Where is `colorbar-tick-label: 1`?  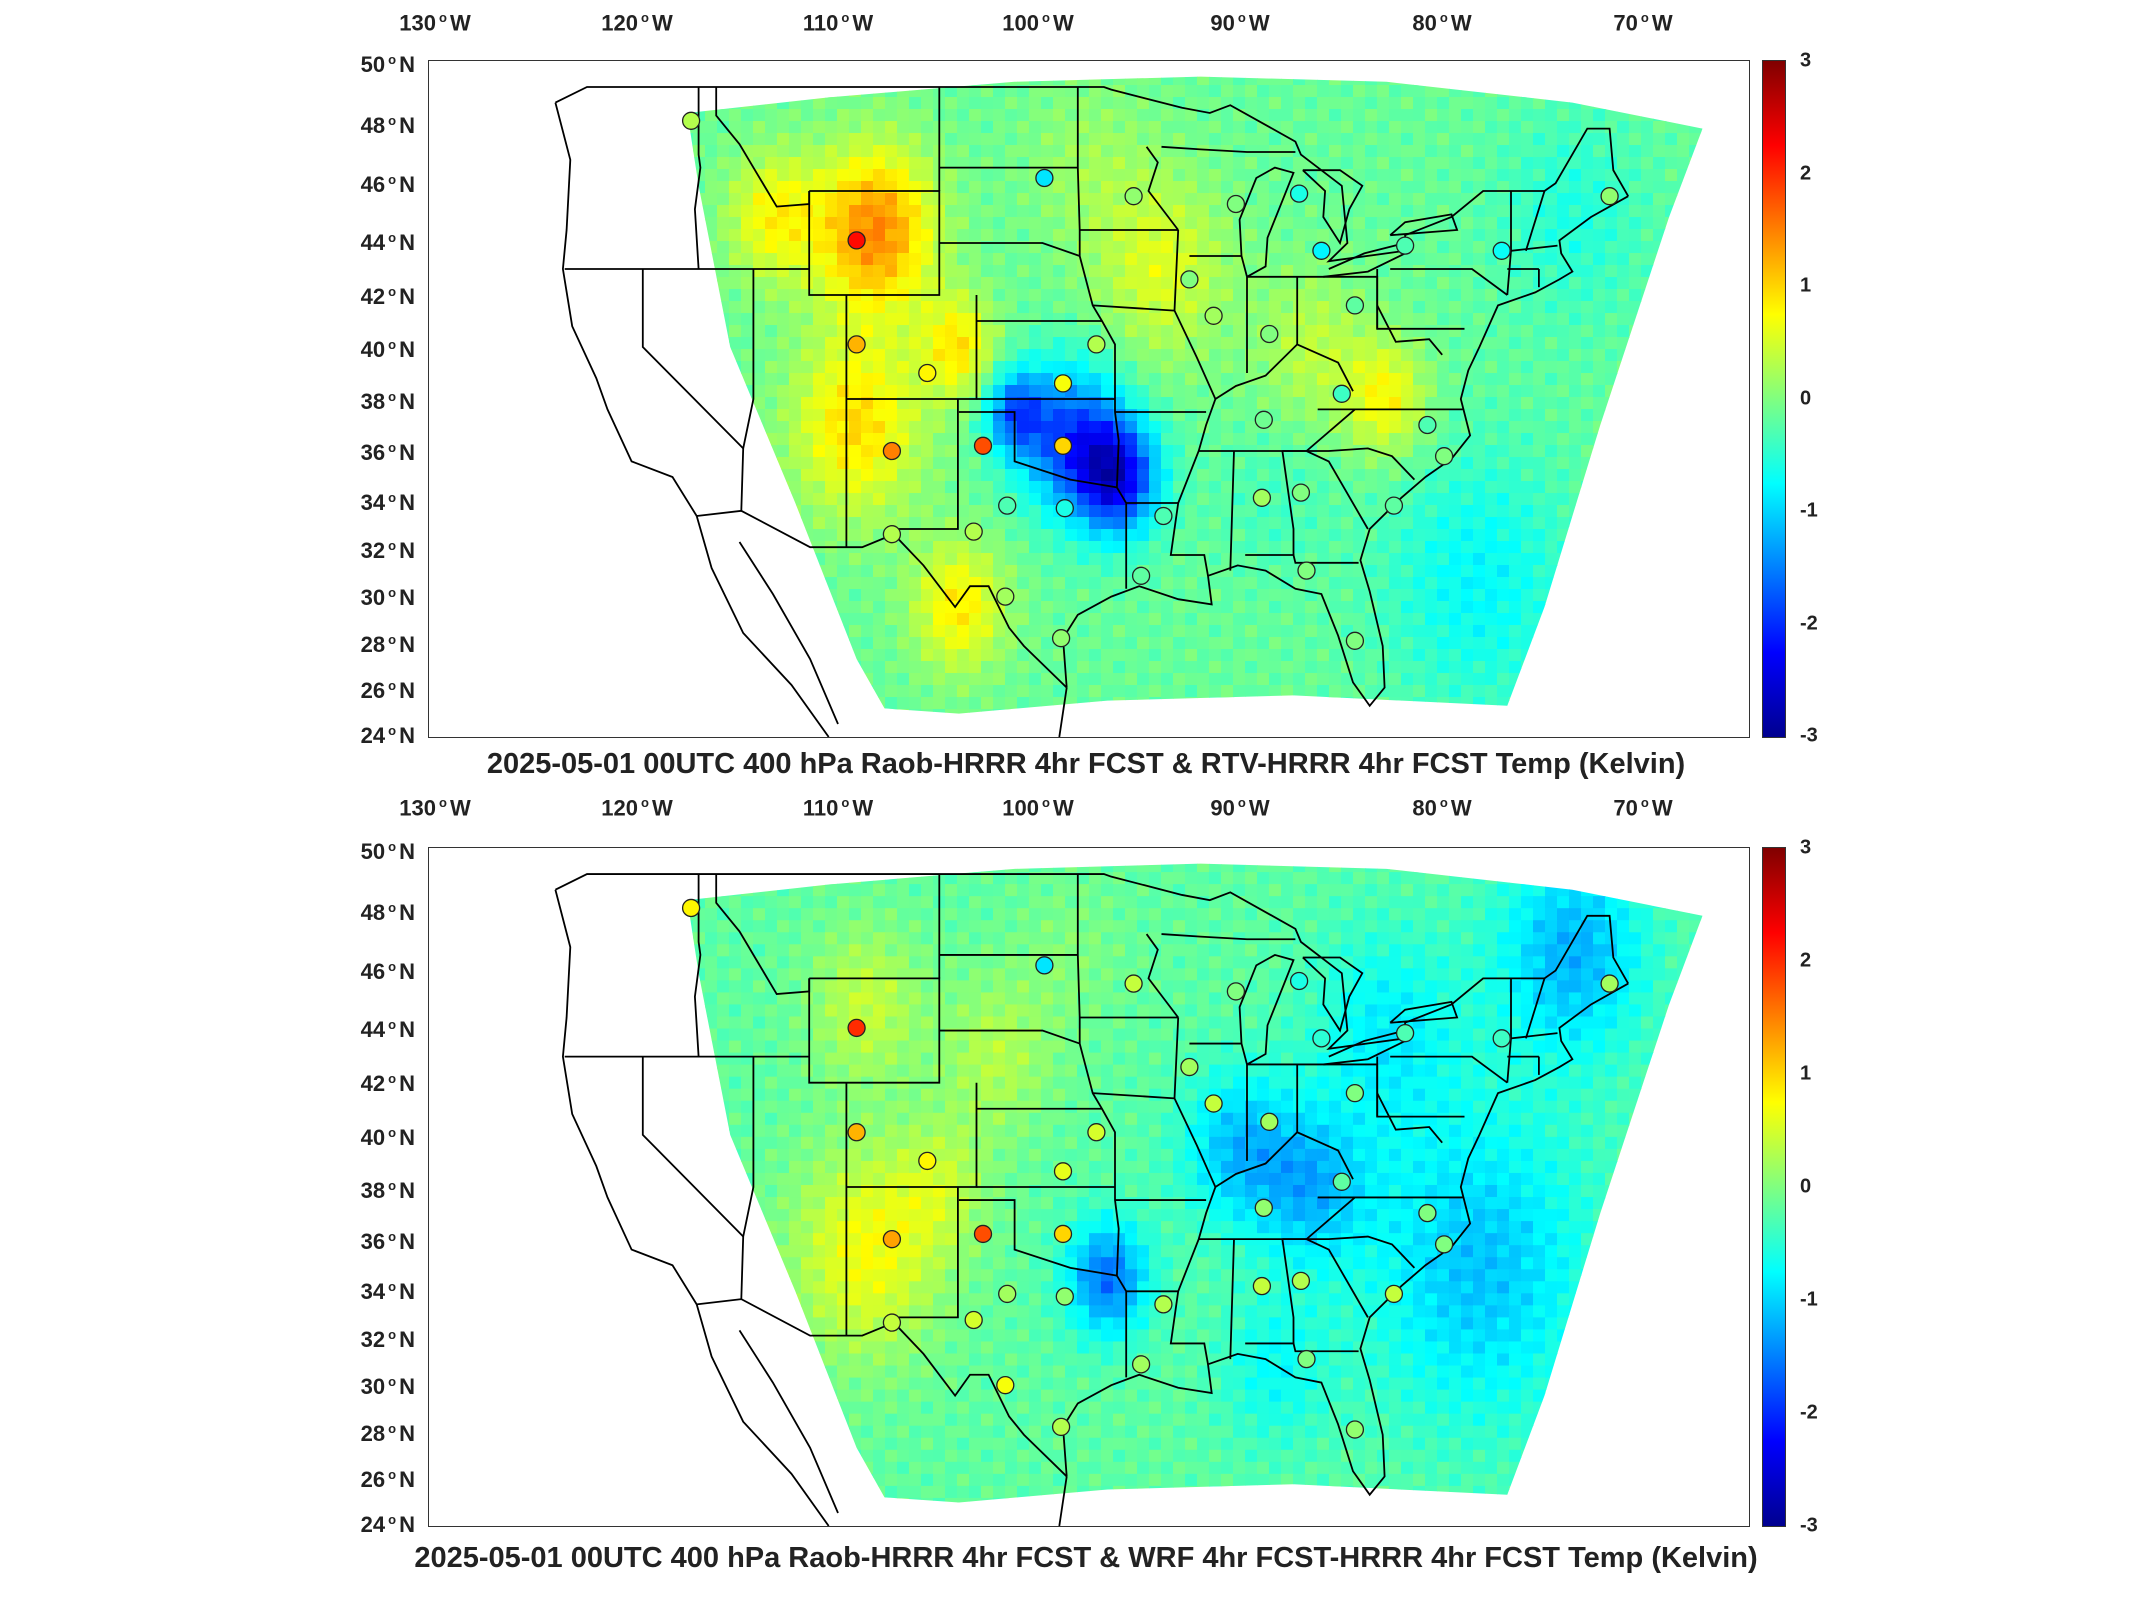
colorbar-tick-label: 1 is located at coordinates (1806, 1073).